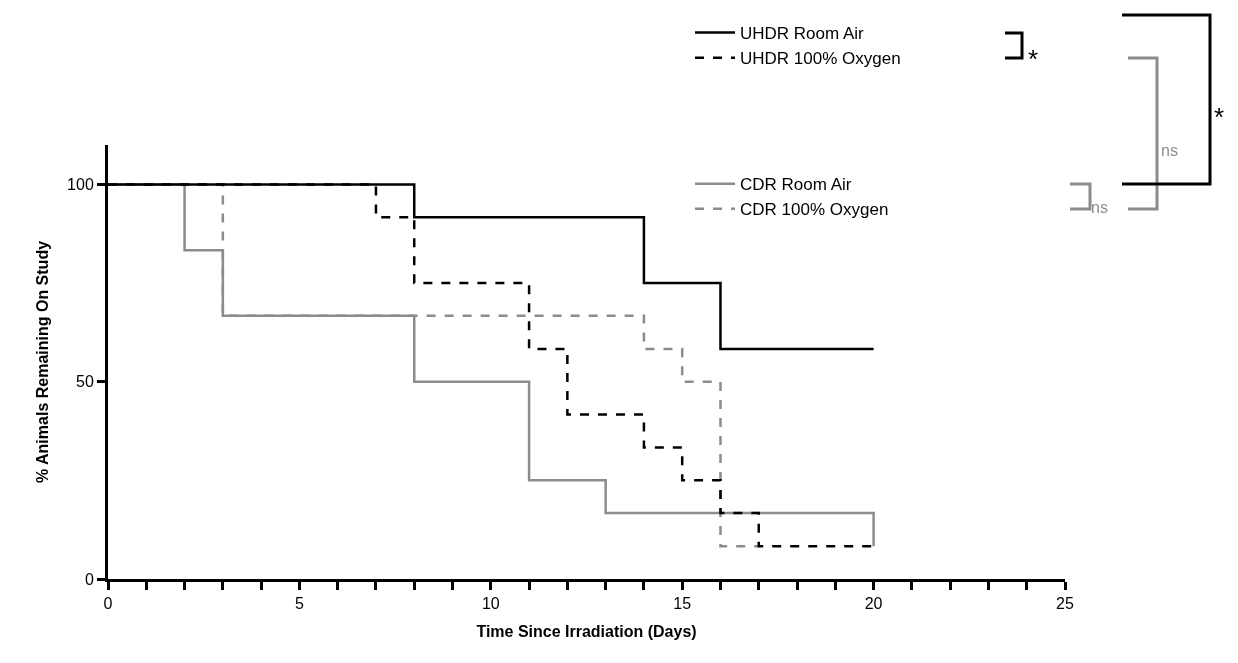  Describe the element at coordinates (802, 34) in the screenshot. I see `legend-label: UHDR Room Air` at that location.